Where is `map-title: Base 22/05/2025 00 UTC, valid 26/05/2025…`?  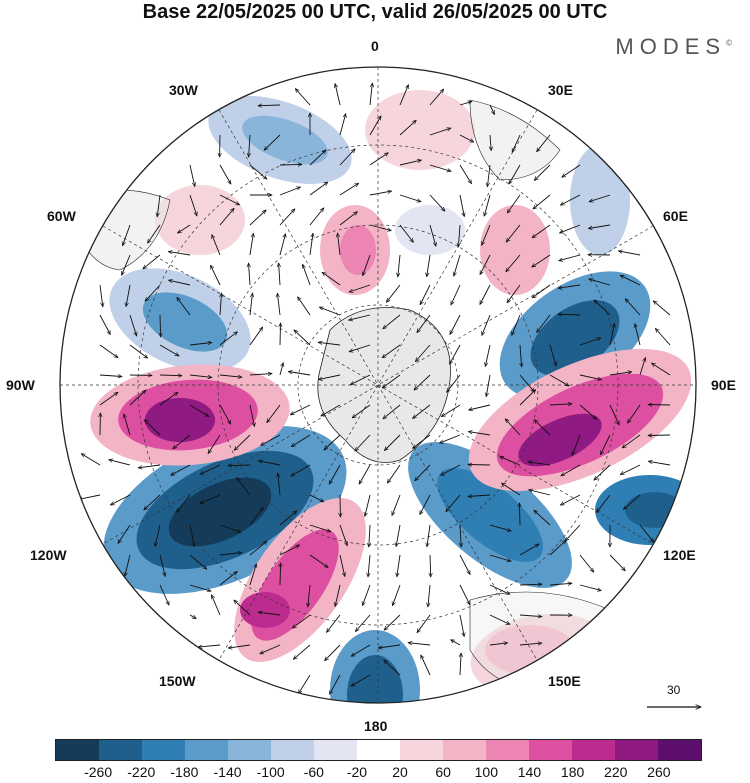 map-title: Base 22/05/2025 00 UTC, valid 26/05/2025… is located at coordinates (375, 12).